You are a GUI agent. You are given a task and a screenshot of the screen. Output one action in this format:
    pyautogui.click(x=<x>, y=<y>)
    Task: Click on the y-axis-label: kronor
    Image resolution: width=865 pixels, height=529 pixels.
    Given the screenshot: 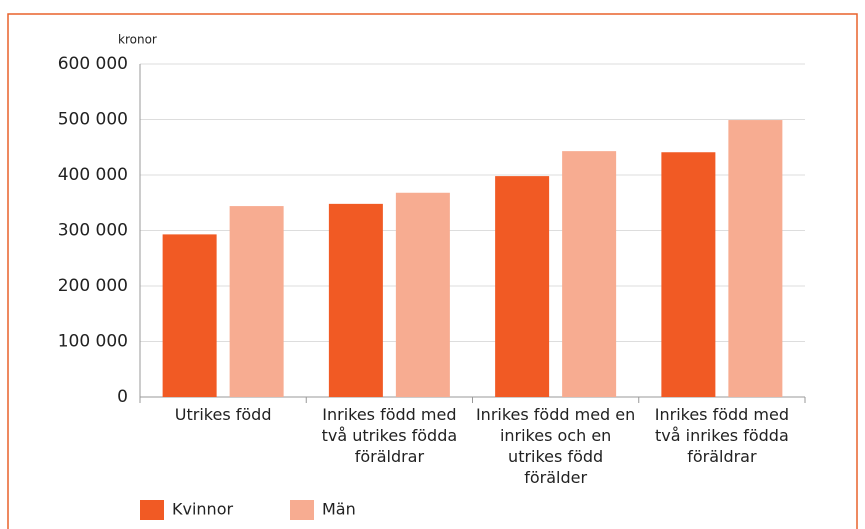 What is the action you would take?
    pyautogui.click(x=137, y=40)
    